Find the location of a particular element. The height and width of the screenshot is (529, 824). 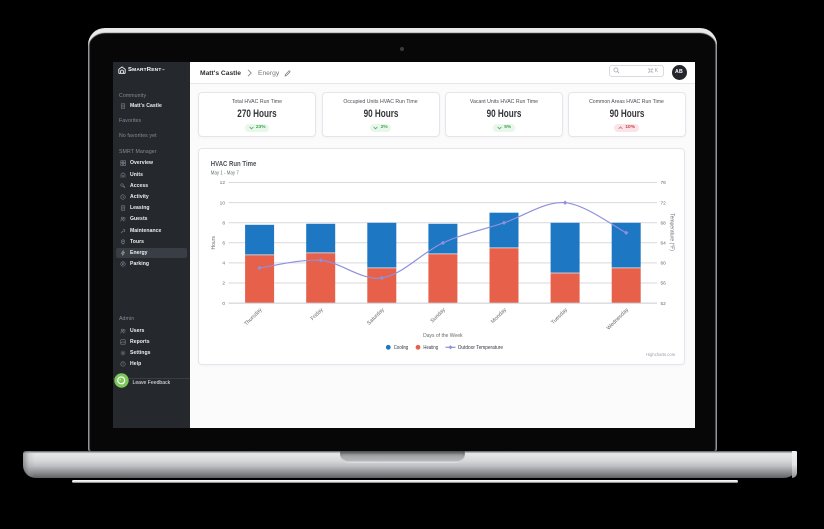

svg-text: Saturday is located at coordinates (376, 317).